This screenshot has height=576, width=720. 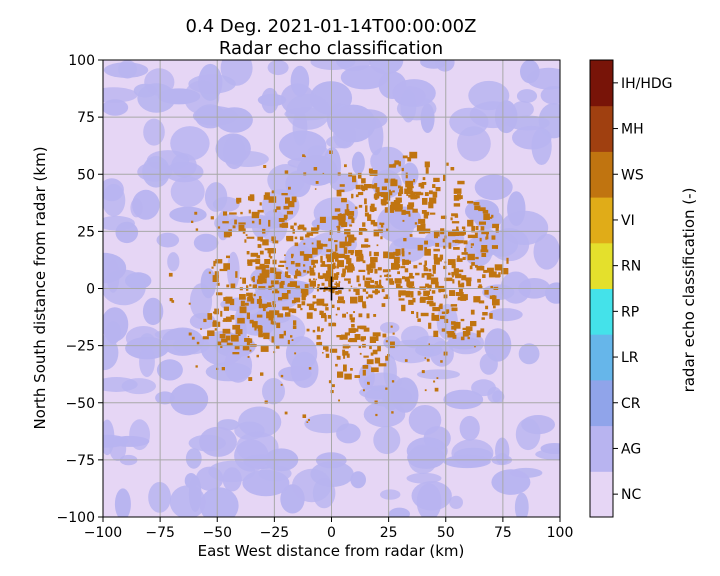 What do you see at coordinates (86, 175) in the screenshot?
I see `y-tick-label: 50` at bounding box center [86, 175].